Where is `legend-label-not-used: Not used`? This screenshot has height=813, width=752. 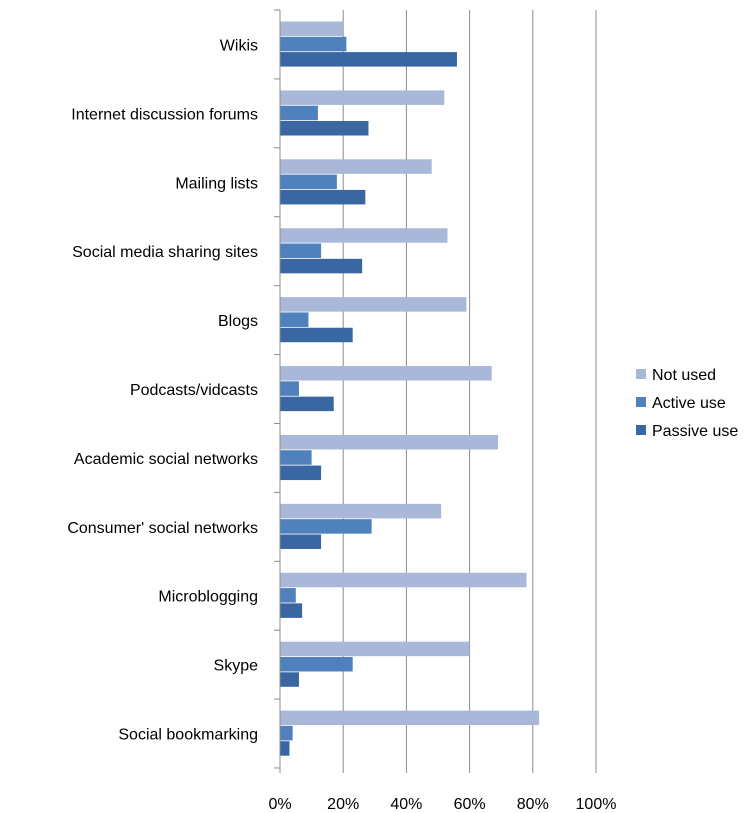
legend-label-not-used: Not used is located at coordinates (684, 375).